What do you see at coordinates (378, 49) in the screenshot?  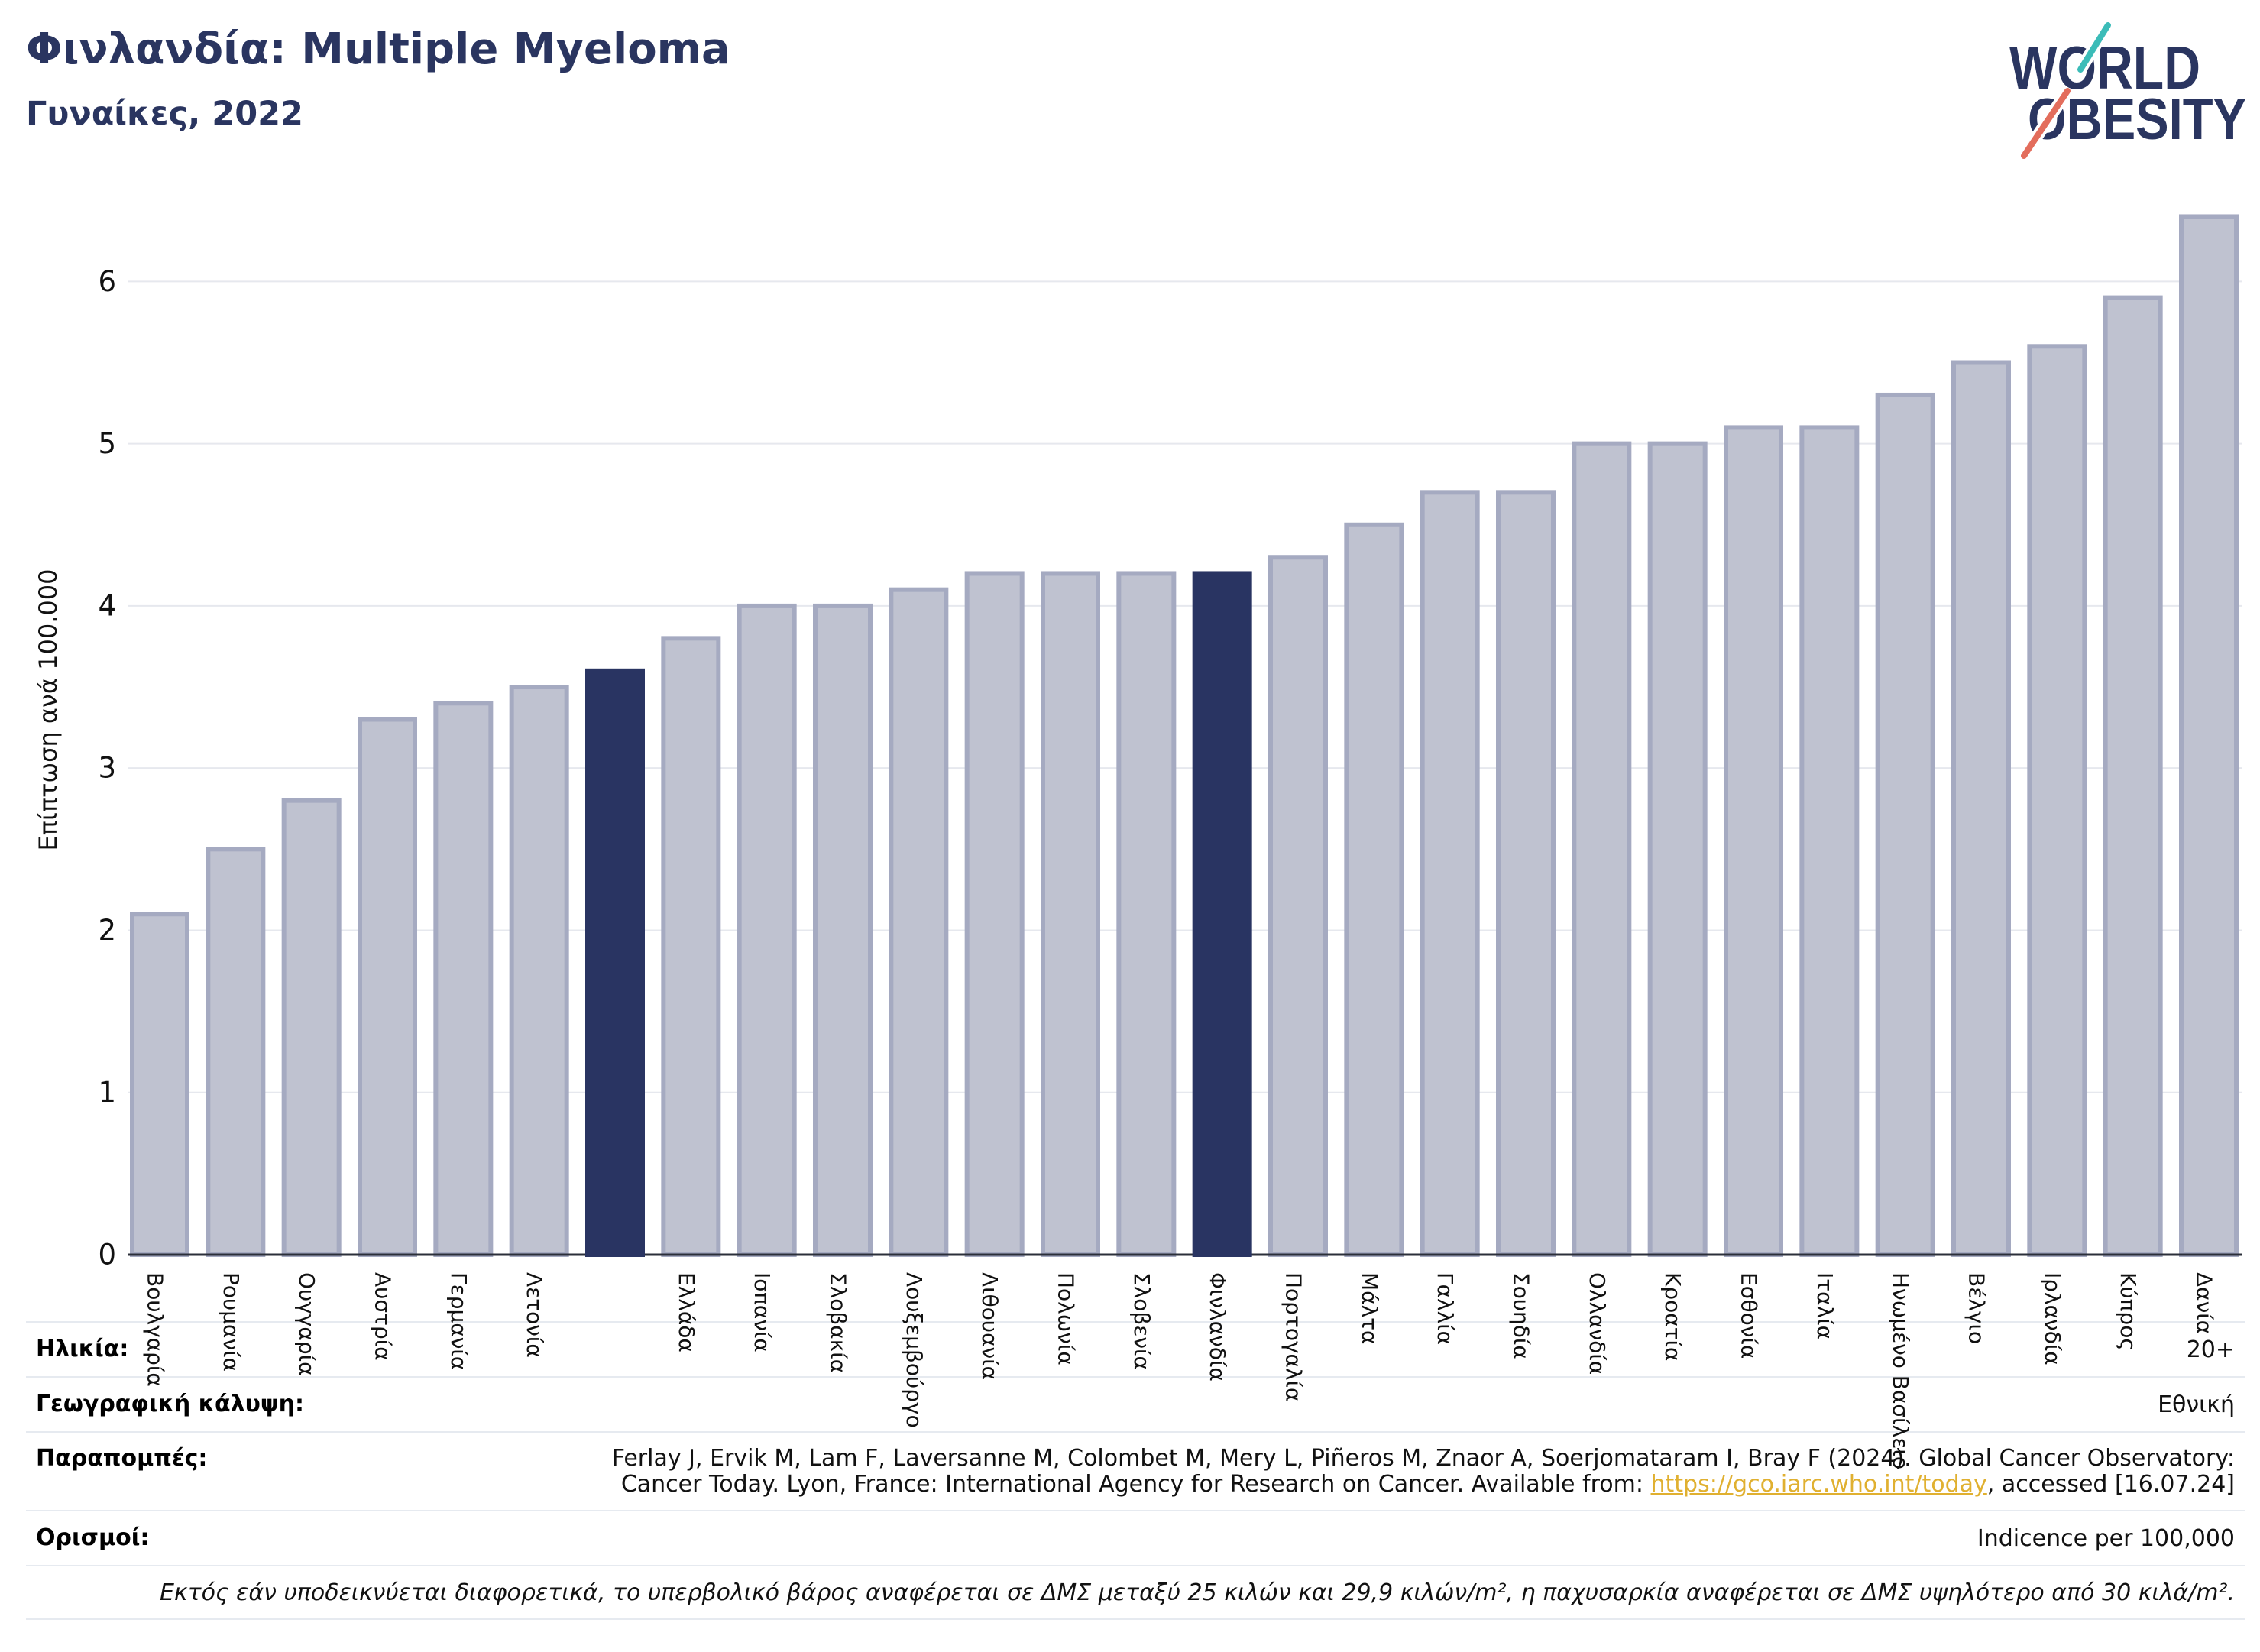 I see `page-title: Φινλανδία: Multiple Myeloma` at bounding box center [378, 49].